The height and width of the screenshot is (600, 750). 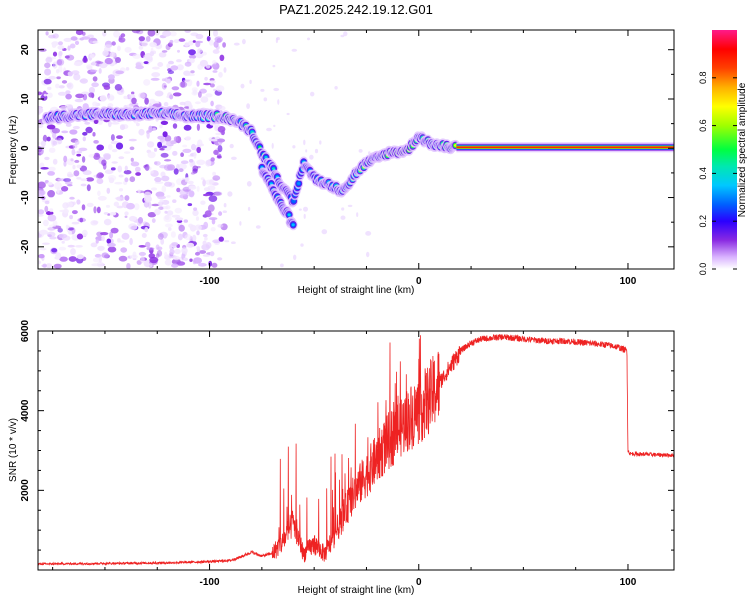 I want to click on y-tick-label: 0, so click(x=25, y=148).